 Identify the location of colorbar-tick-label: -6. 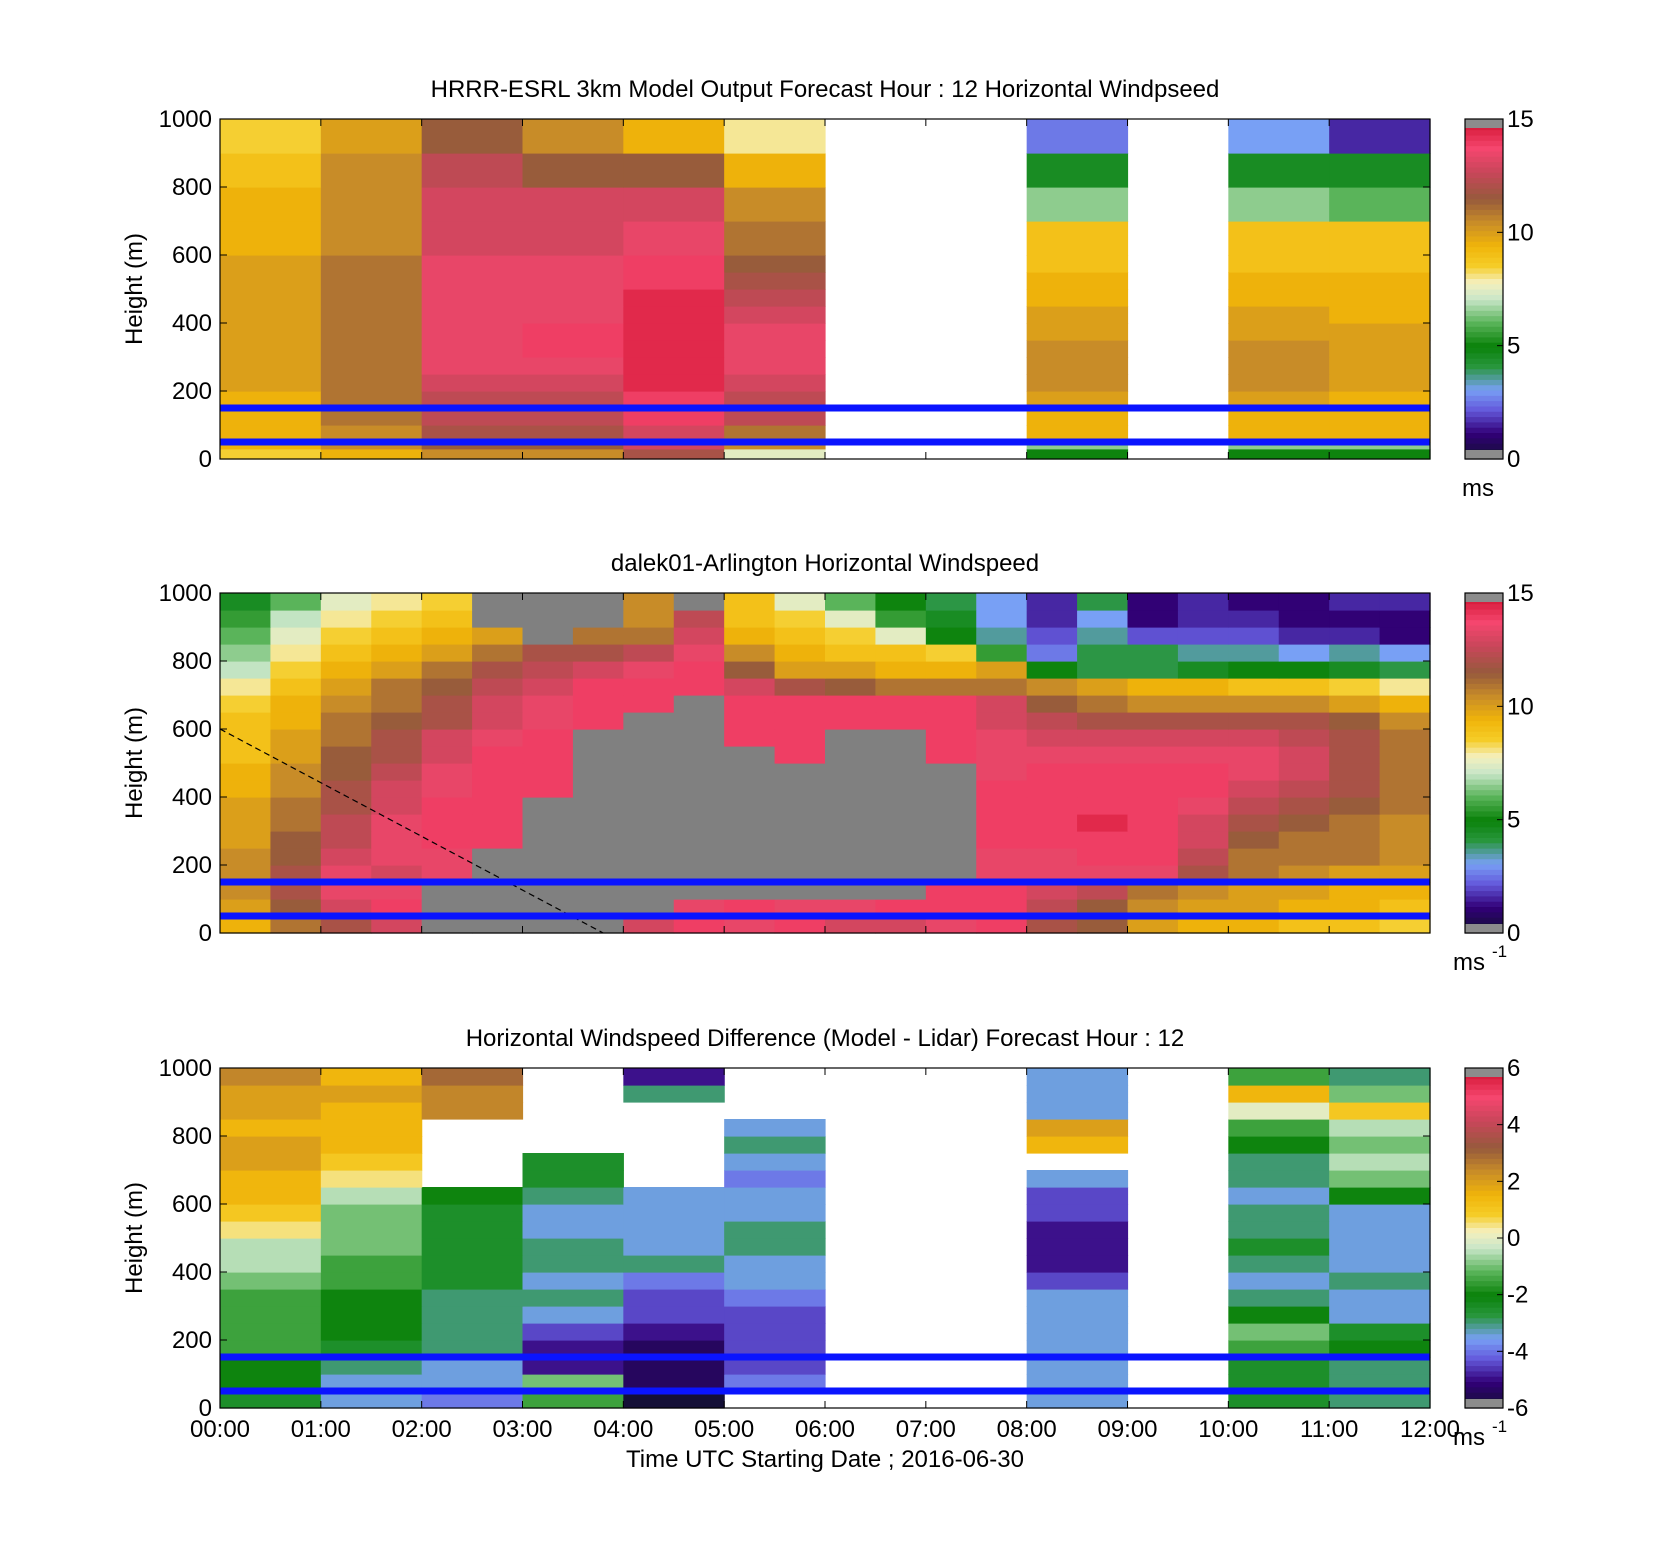
(1517, 1408).